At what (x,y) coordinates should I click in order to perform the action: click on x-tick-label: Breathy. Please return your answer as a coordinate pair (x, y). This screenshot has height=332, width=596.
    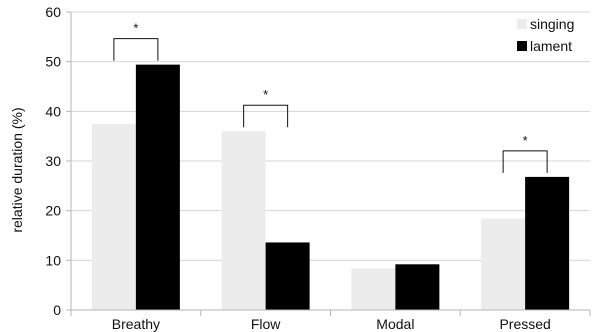
    Looking at the image, I should click on (136, 324).